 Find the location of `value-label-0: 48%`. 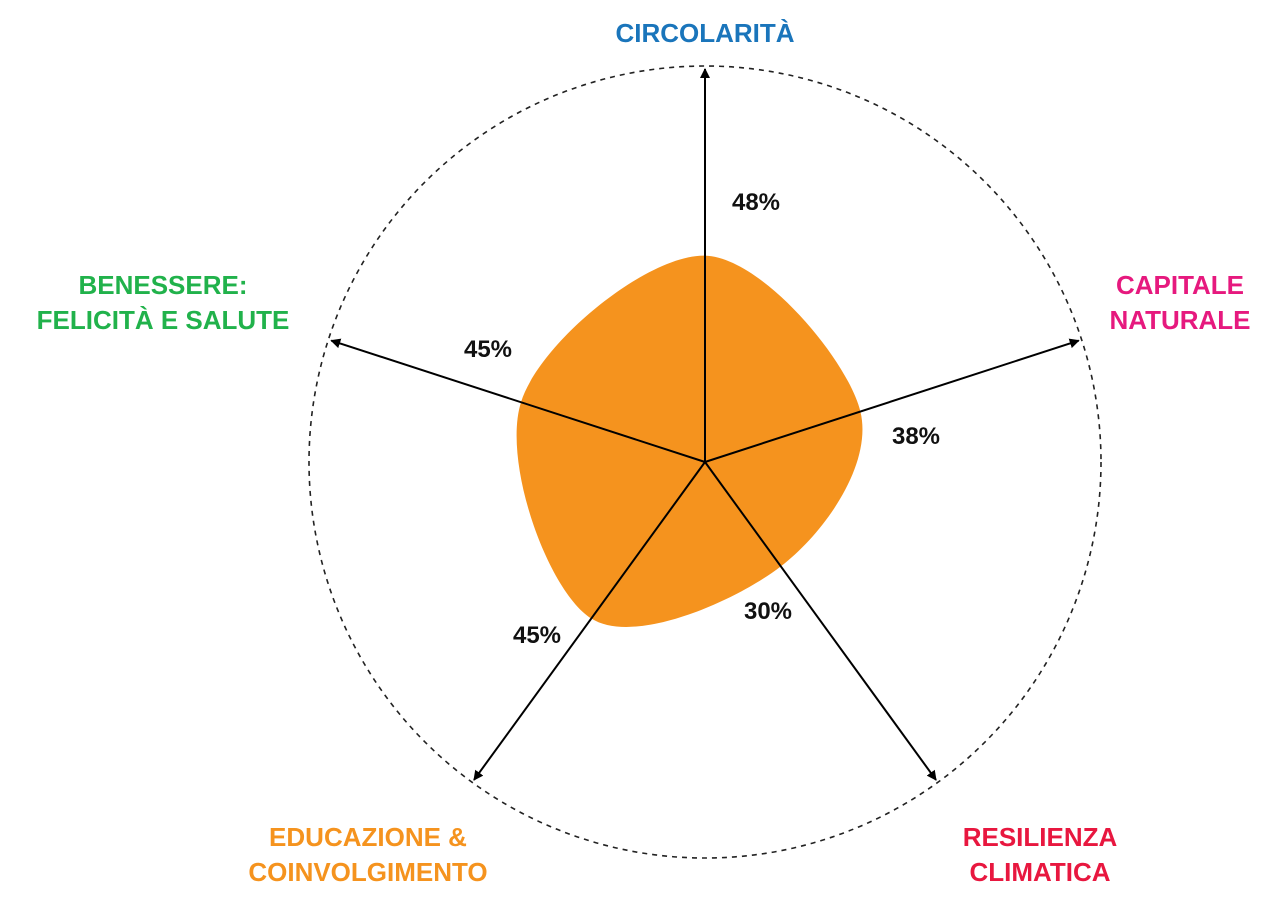

value-label-0: 48% is located at coordinates (756, 202).